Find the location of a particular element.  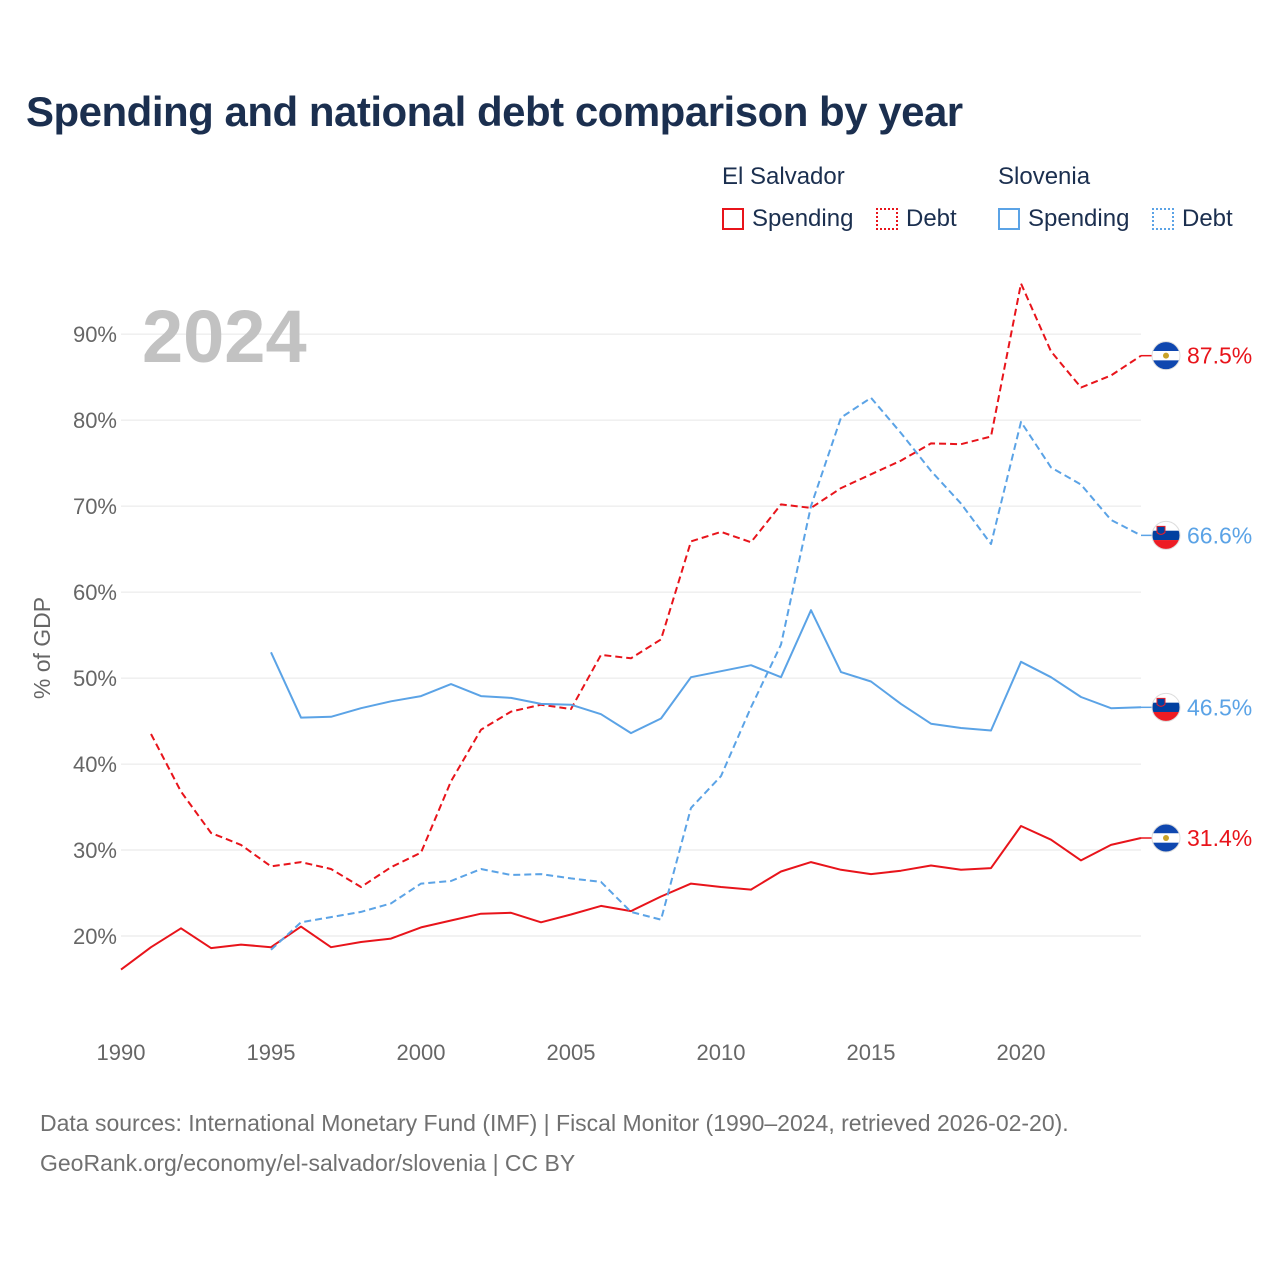

legend-group-slovenia: Slovenia is located at coordinates (1044, 176).